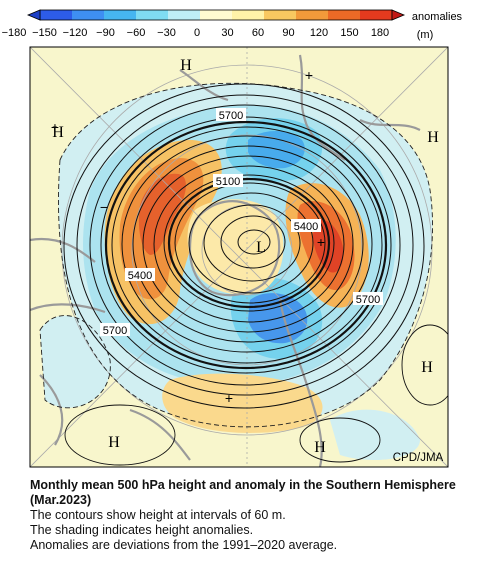 Image resolution: width=480 pixels, height=570 pixels. I want to click on caption-line: The shading indicates height anomalies., so click(142, 530).